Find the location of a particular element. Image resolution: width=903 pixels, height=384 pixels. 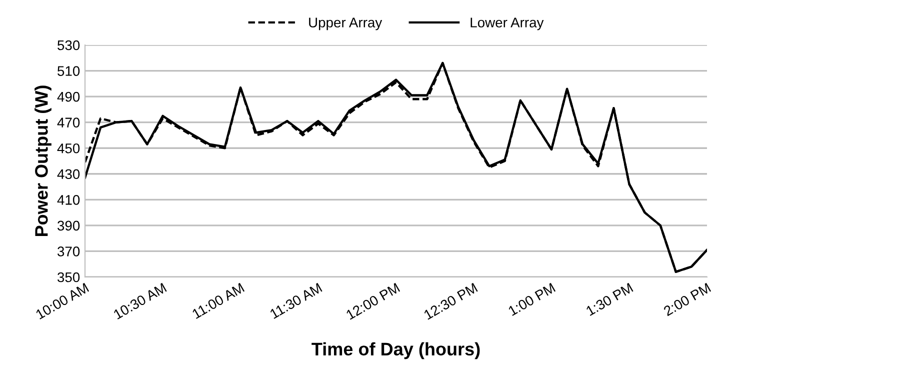

y-tick-label: 510 is located at coordinates (69, 71).